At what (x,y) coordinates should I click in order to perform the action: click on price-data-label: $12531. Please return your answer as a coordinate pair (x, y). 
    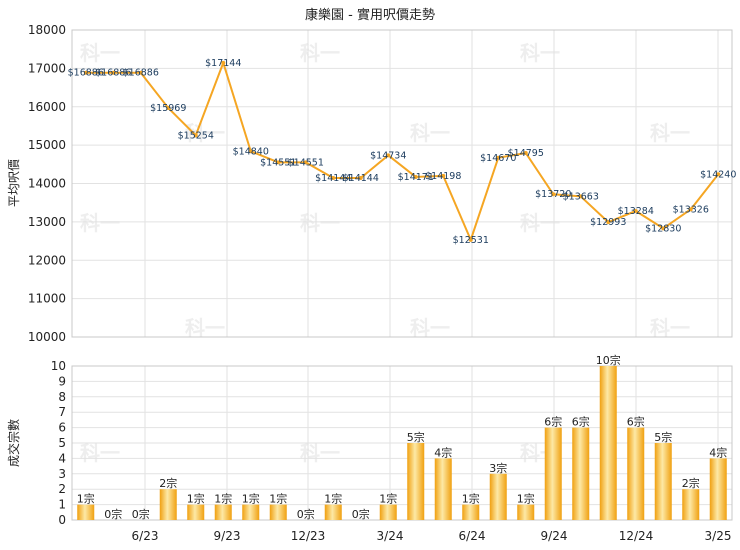
    Looking at the image, I should click on (471, 240).